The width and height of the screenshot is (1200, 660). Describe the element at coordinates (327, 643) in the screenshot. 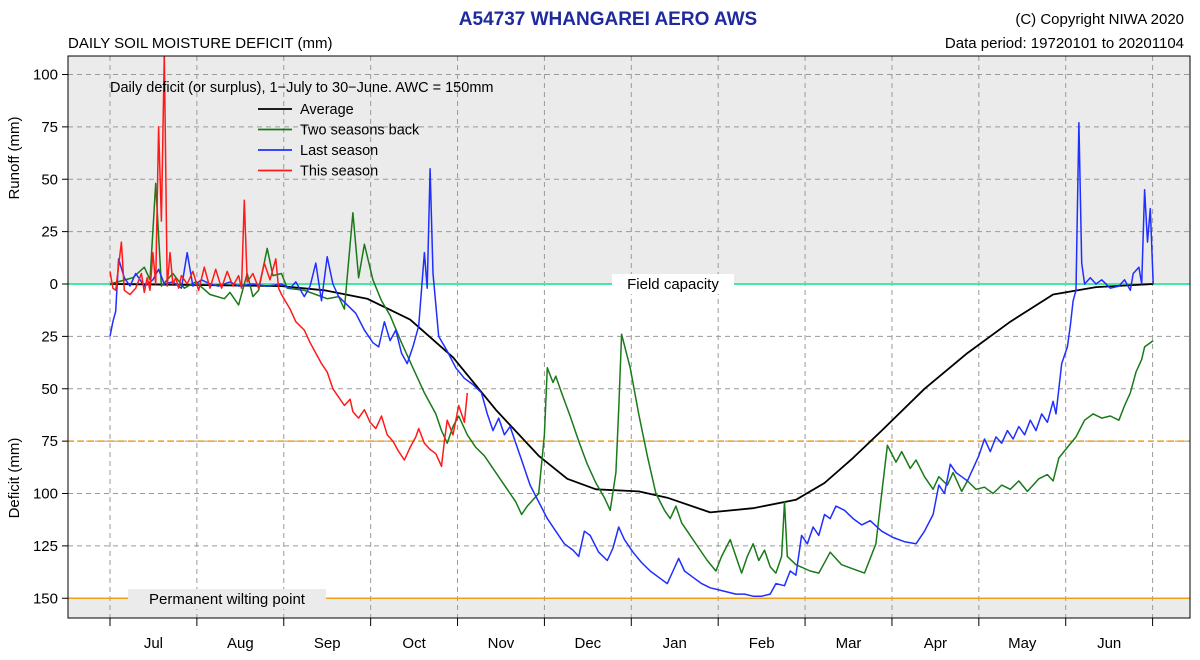

I see `x-tick-label: Sep` at that location.